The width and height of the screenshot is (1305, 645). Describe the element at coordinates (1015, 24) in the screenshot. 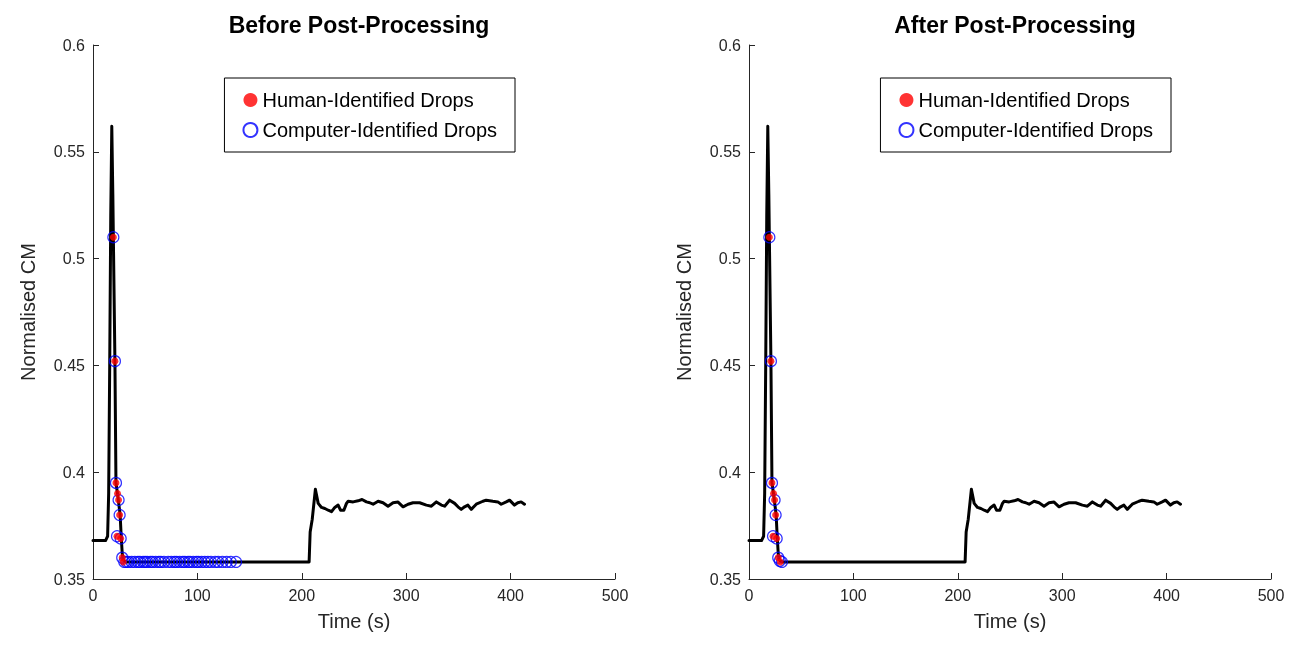

I see `chart-title: After Post-Processing` at that location.